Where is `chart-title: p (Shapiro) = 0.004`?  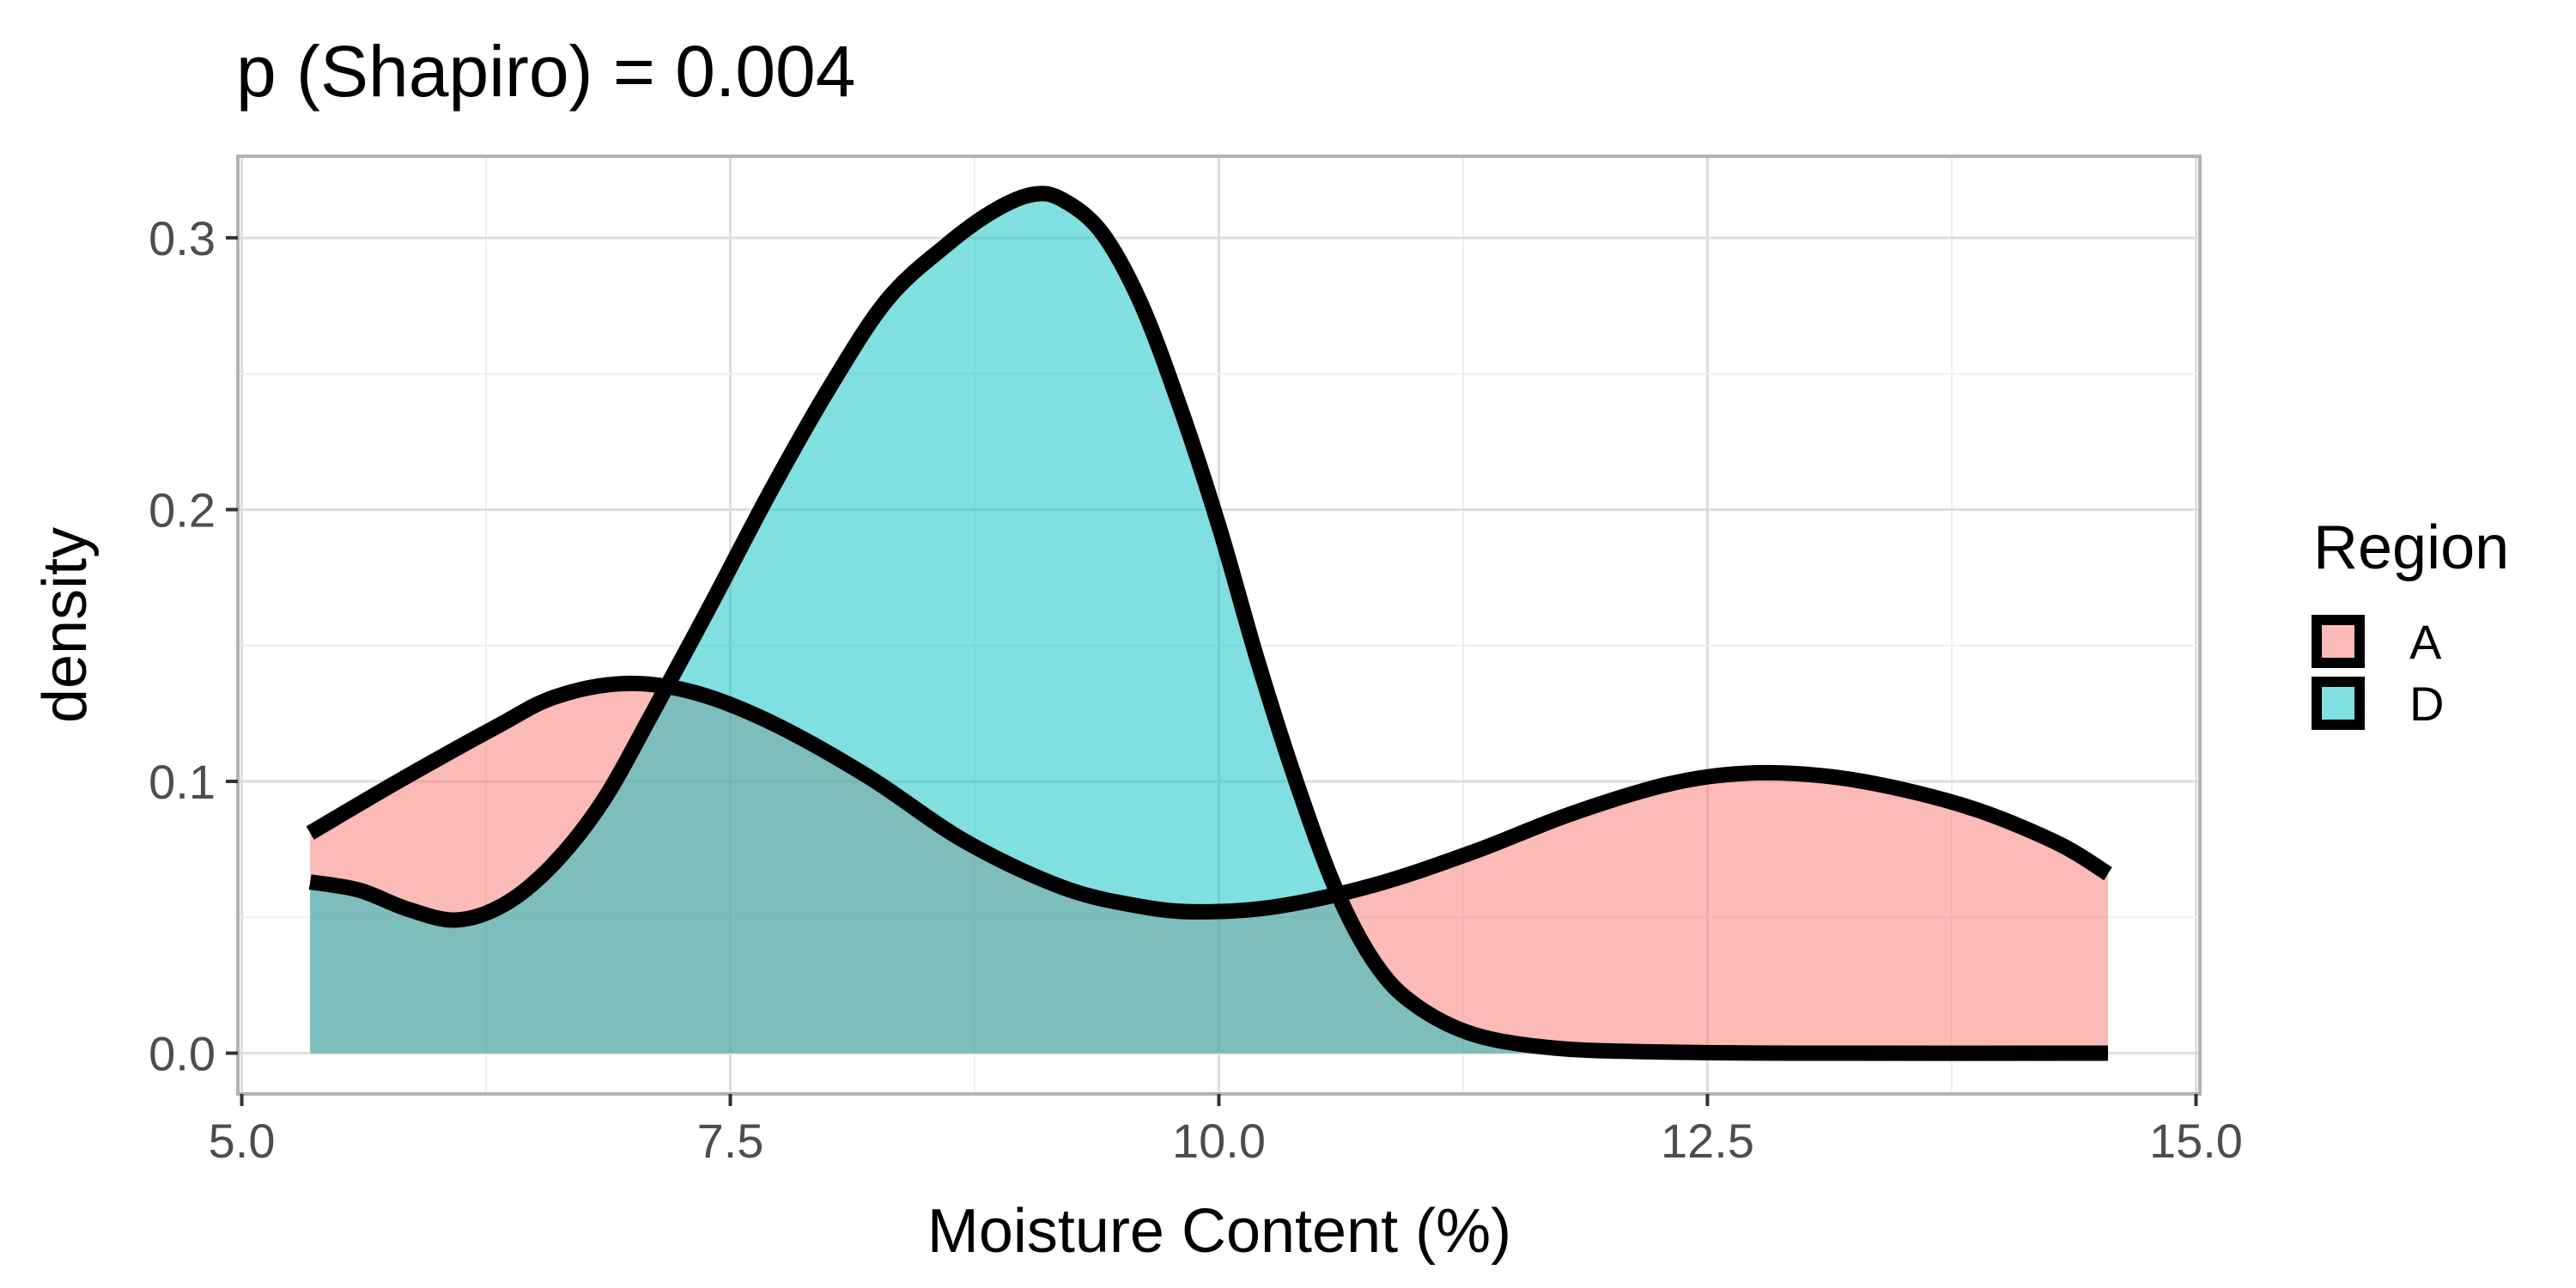
chart-title: p (Shapiro) = 0.004 is located at coordinates (545, 71).